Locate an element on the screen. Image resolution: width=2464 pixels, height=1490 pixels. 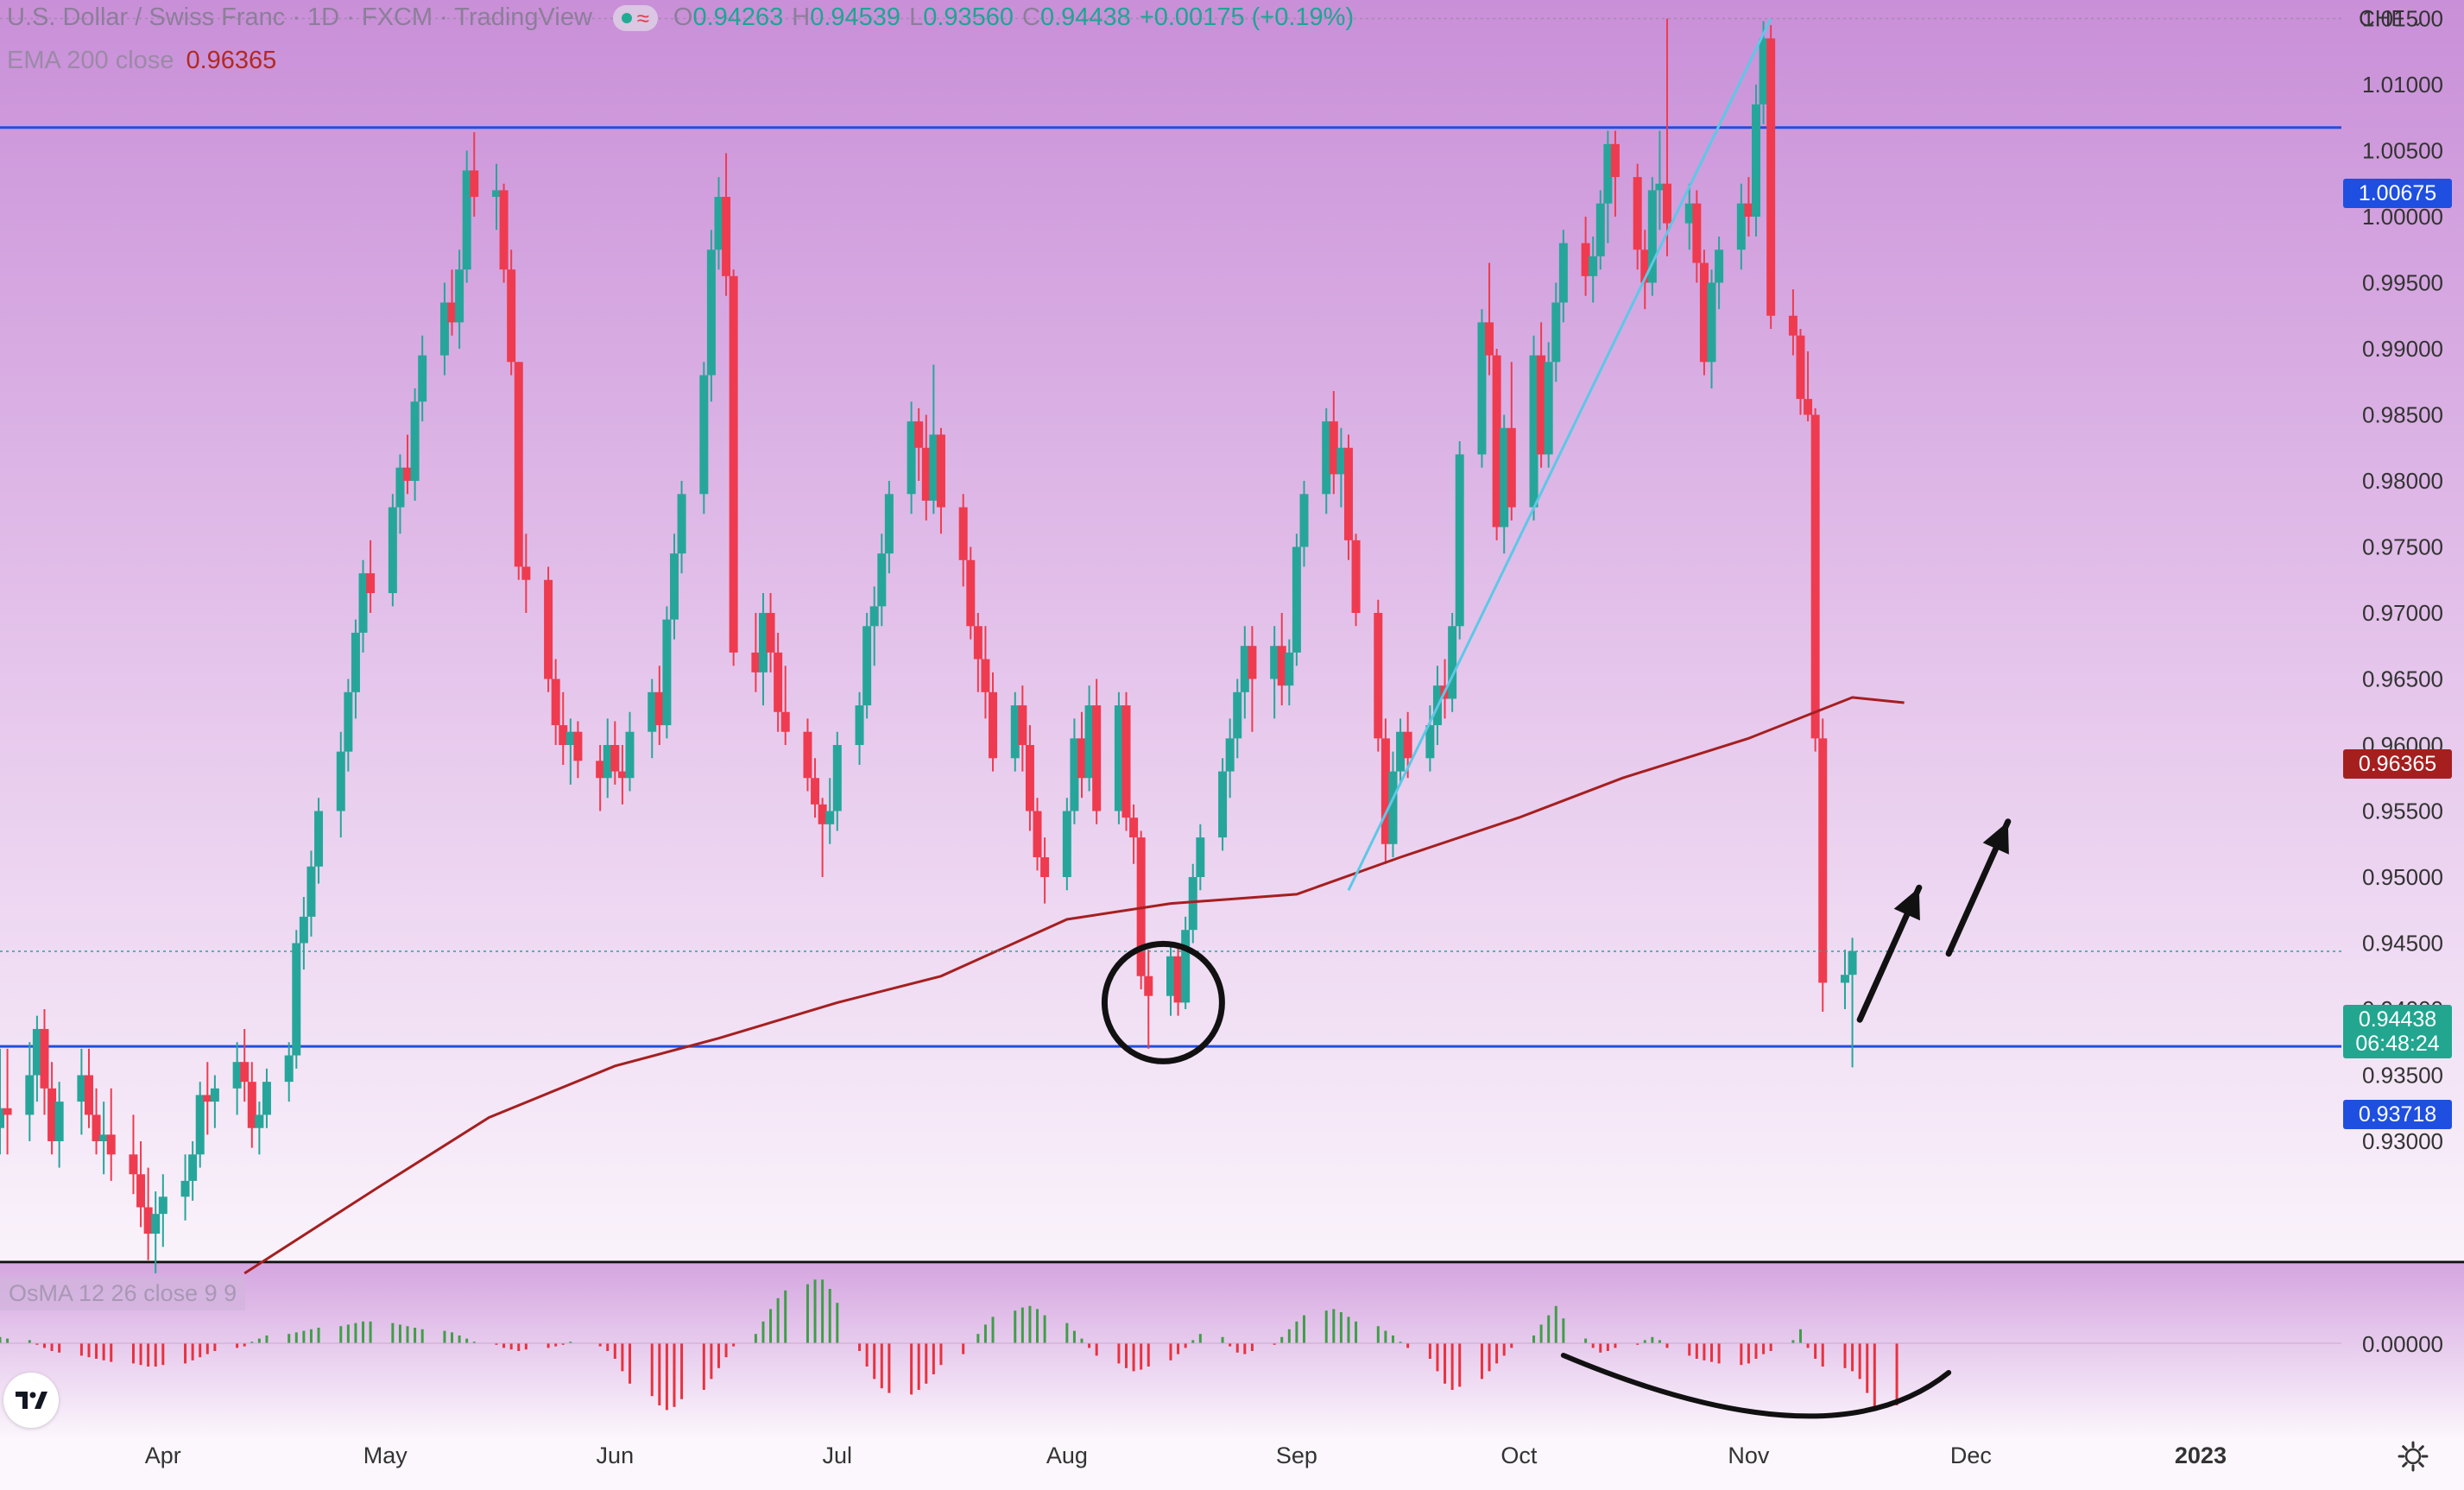
time-tick-label: May is located at coordinates (385, 1456).